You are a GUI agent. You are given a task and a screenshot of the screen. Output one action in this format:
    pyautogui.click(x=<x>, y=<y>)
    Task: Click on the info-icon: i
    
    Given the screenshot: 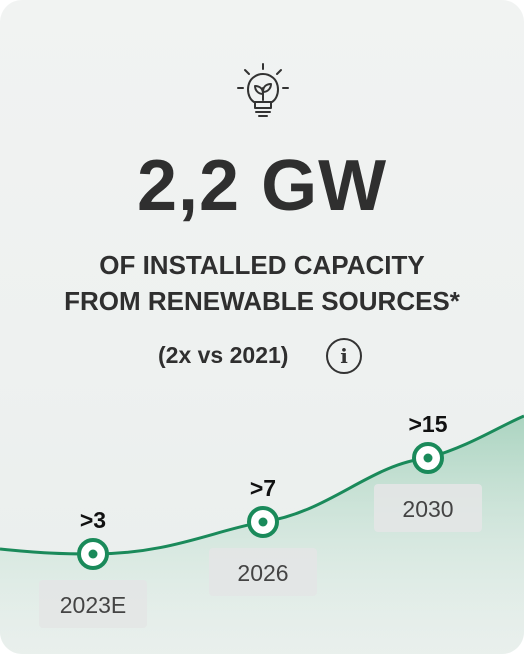 What is the action you would take?
    pyautogui.click(x=344, y=356)
    